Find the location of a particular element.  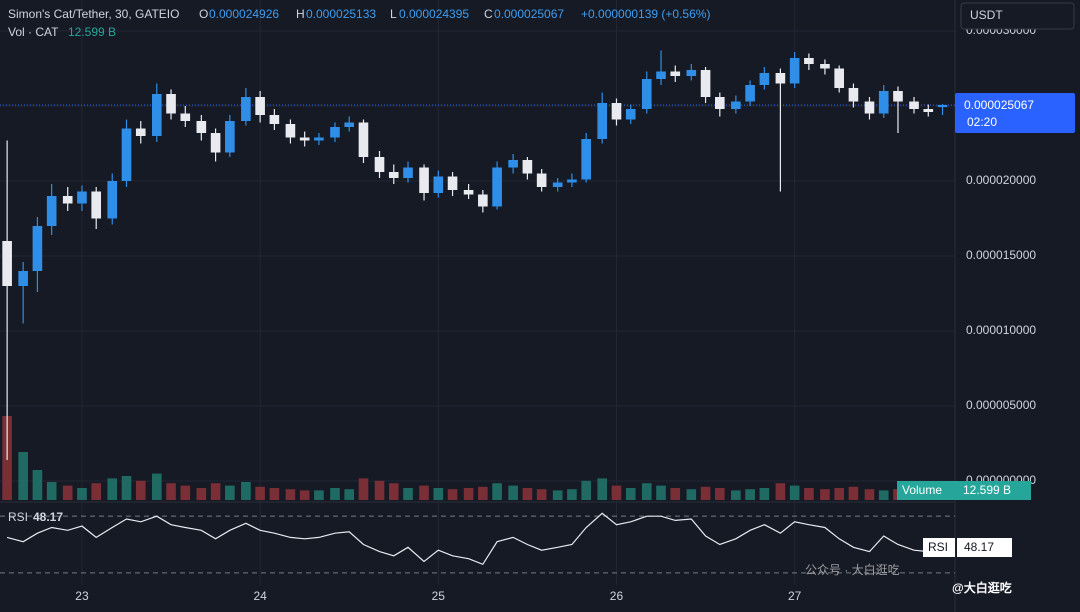

volume-label: Vol · CAT is located at coordinates (33, 32).